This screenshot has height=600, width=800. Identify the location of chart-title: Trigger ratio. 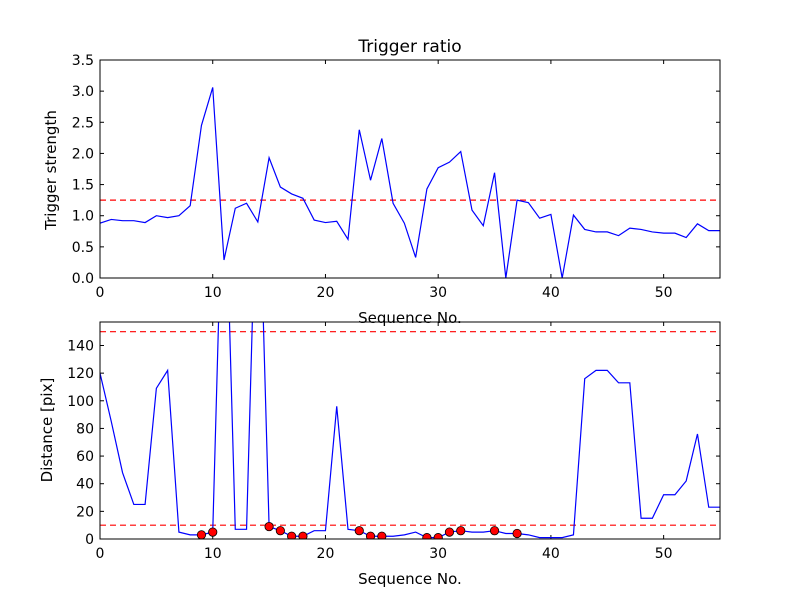
(409, 47).